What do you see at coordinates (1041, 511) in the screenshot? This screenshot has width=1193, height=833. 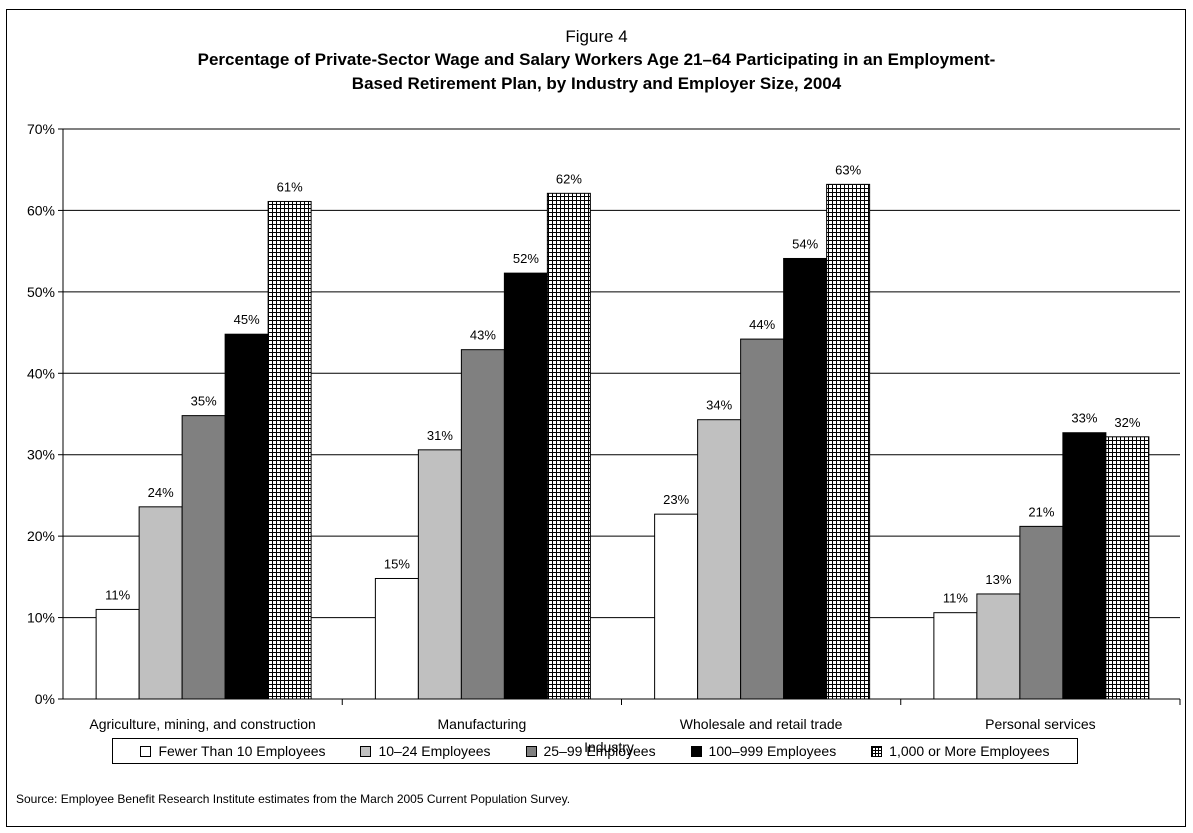 I see `bar-value-label: 21%` at bounding box center [1041, 511].